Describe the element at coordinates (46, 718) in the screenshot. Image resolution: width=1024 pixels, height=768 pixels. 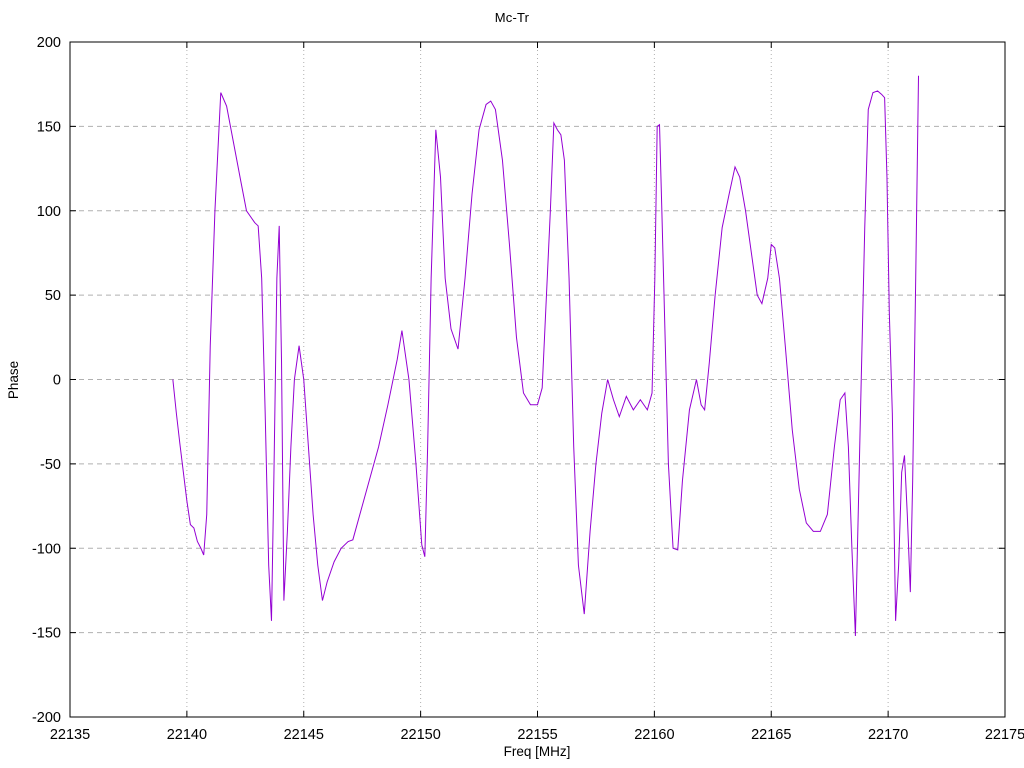
I see `y-tick-label: -200` at that location.